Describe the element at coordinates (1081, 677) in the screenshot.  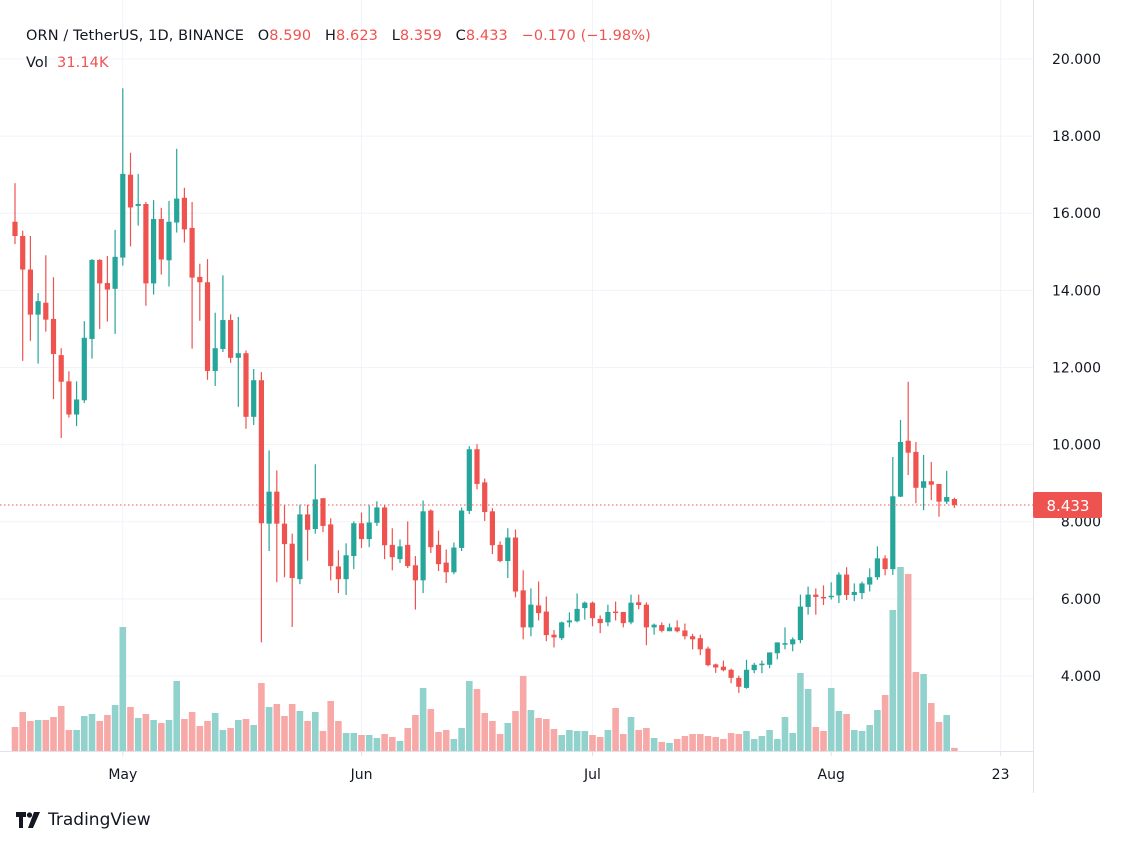
I see `price-axis-label: 4.000` at that location.